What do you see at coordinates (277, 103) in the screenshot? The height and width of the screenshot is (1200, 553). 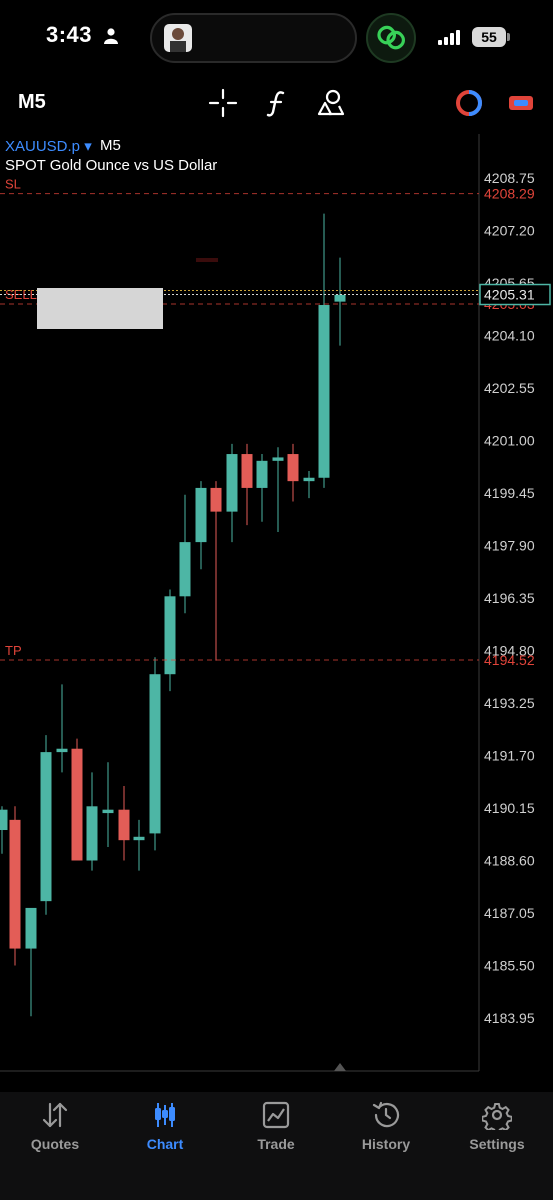 I see `function-icon` at bounding box center [277, 103].